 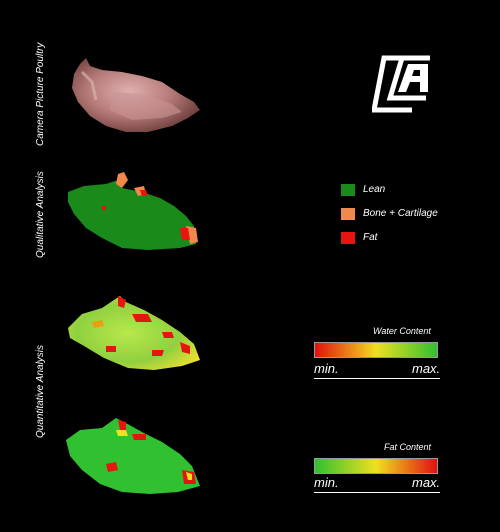 What do you see at coordinates (377, 378) in the screenshot?
I see `water-scale-rule` at bounding box center [377, 378].